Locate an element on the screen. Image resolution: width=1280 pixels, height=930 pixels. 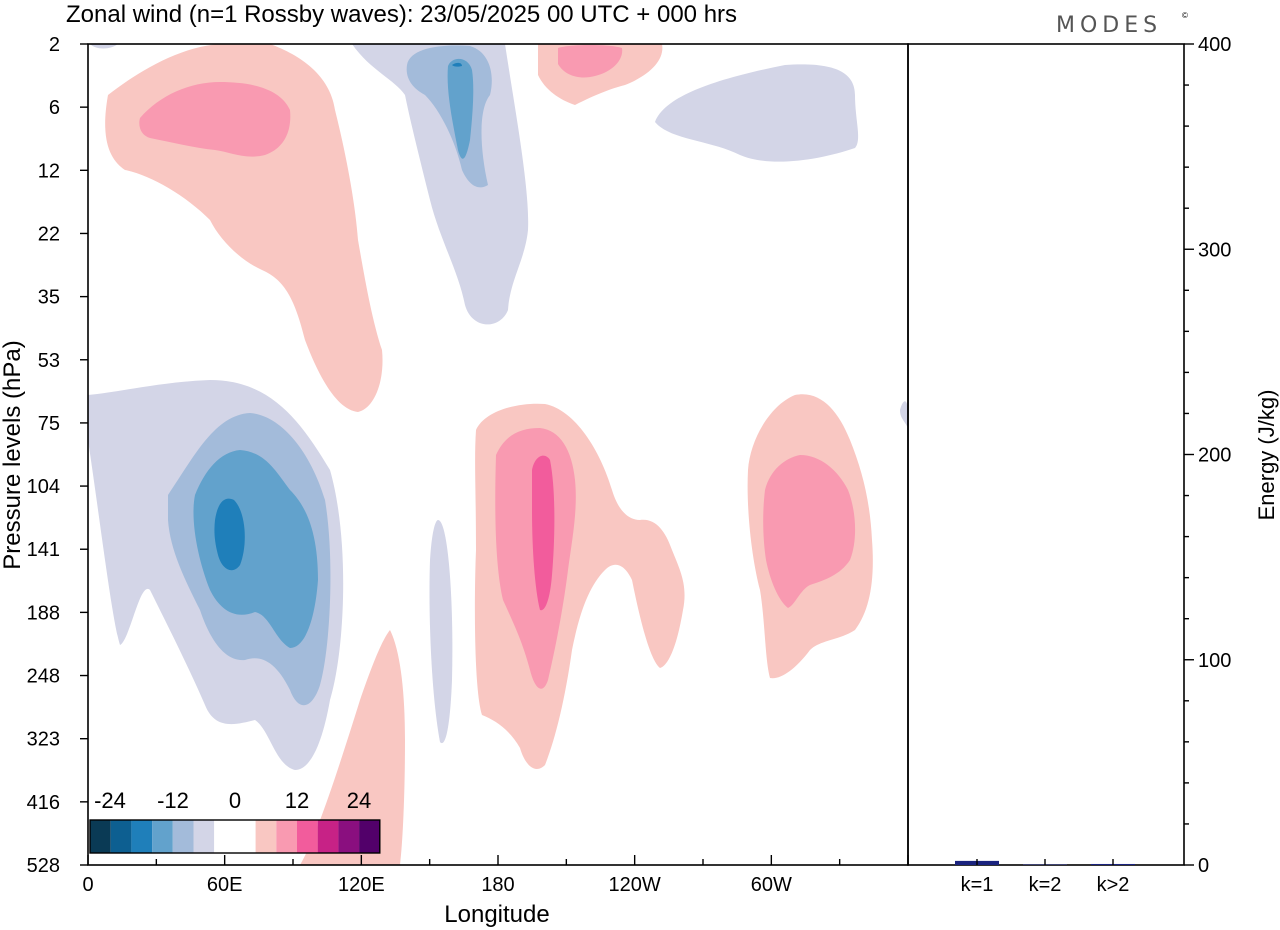
y-tick-label: 104 is located at coordinates (43, 487).